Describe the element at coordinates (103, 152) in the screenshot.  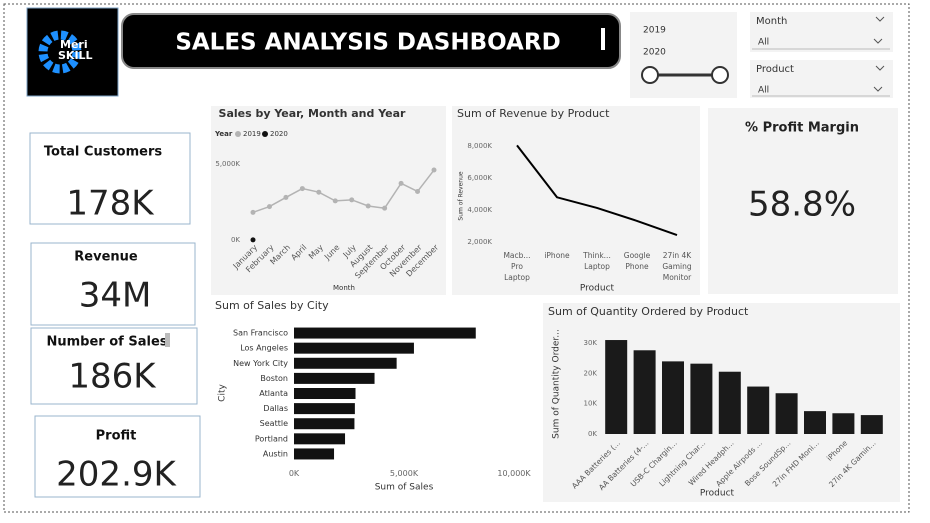
I see `card-label: Total Customers` at that location.